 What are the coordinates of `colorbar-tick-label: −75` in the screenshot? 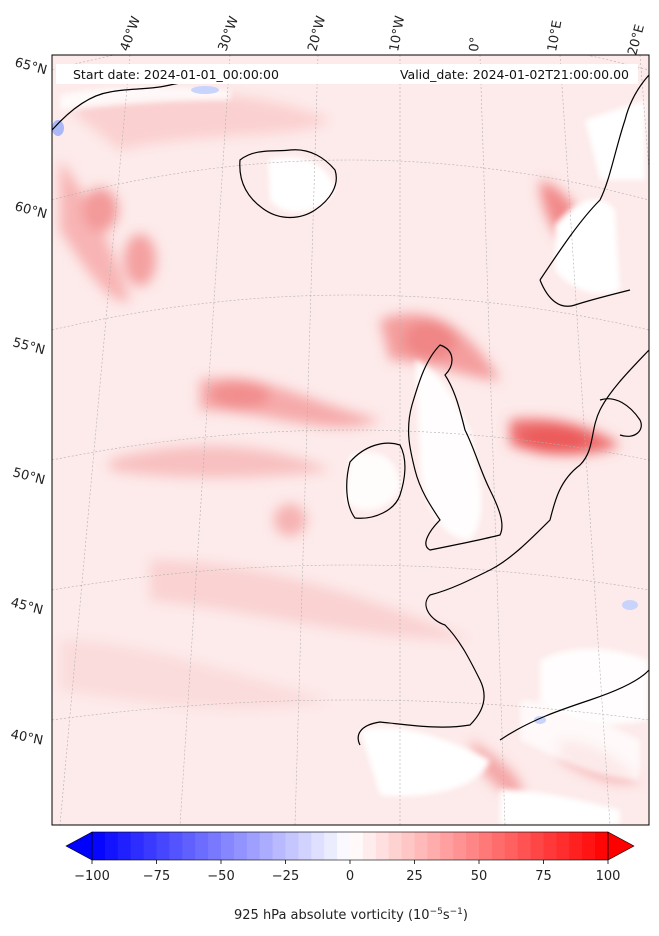 It's located at (156, 876).